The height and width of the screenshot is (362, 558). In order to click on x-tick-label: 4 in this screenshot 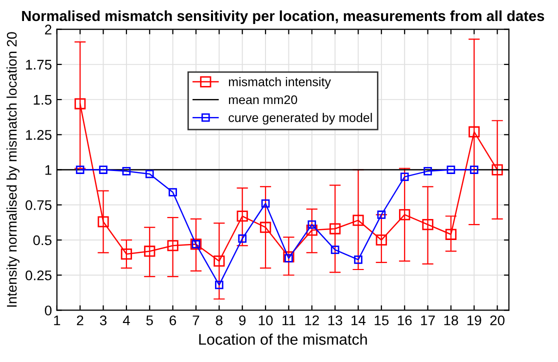, I will do `click(126, 321)`.